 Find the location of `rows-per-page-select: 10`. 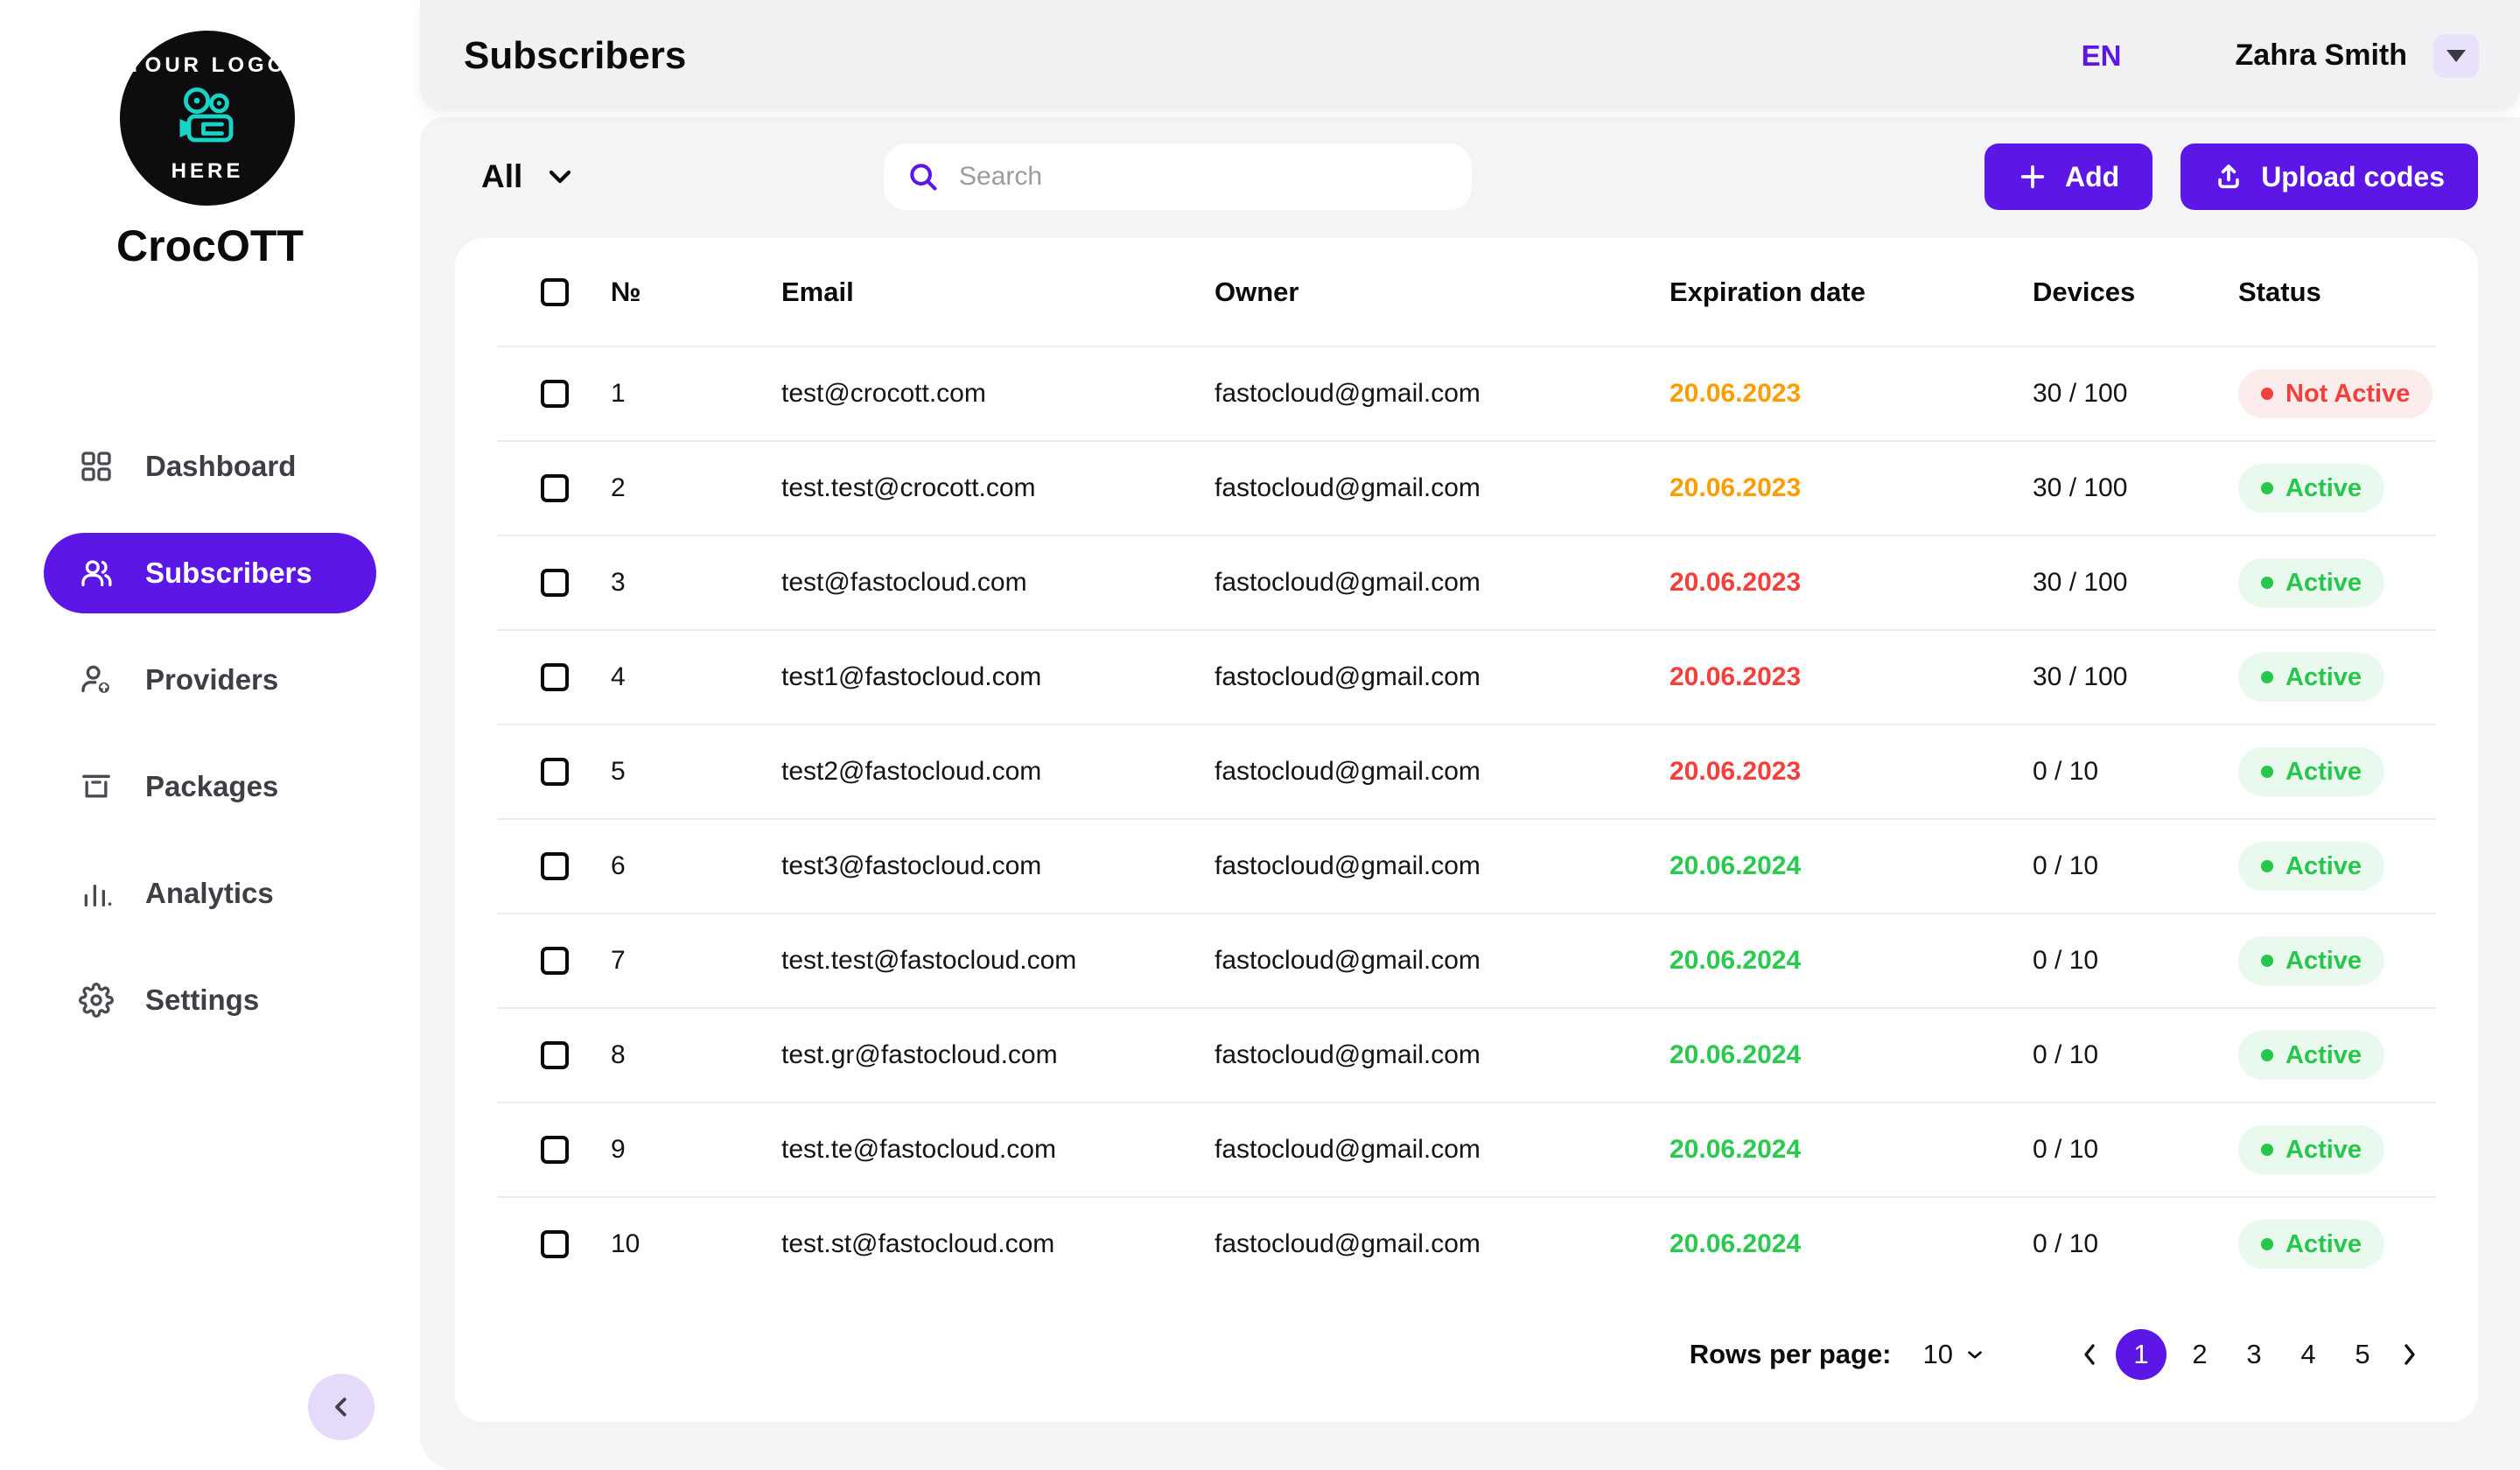

rows-per-page-select: 10 is located at coordinates (1953, 1354).